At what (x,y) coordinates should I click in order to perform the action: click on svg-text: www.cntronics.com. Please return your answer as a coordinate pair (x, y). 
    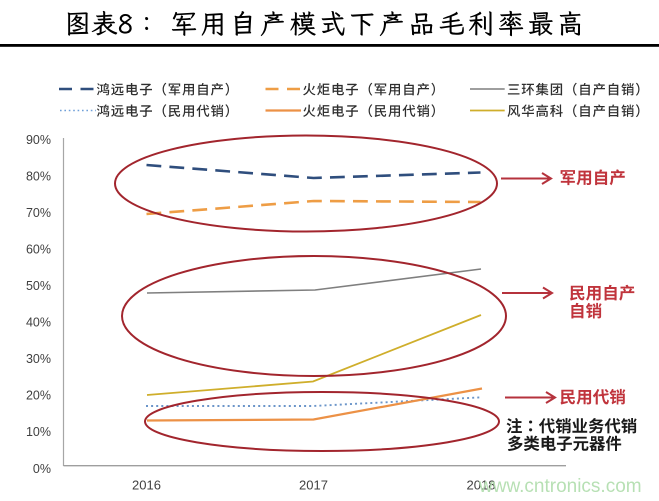
    Looking at the image, I should click on (560, 486).